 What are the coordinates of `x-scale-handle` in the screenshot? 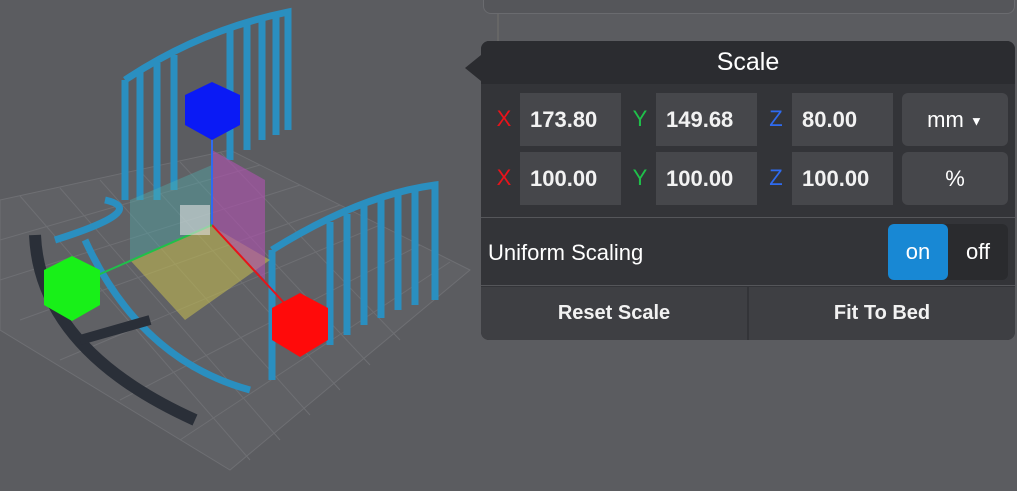 It's located at (300, 325).